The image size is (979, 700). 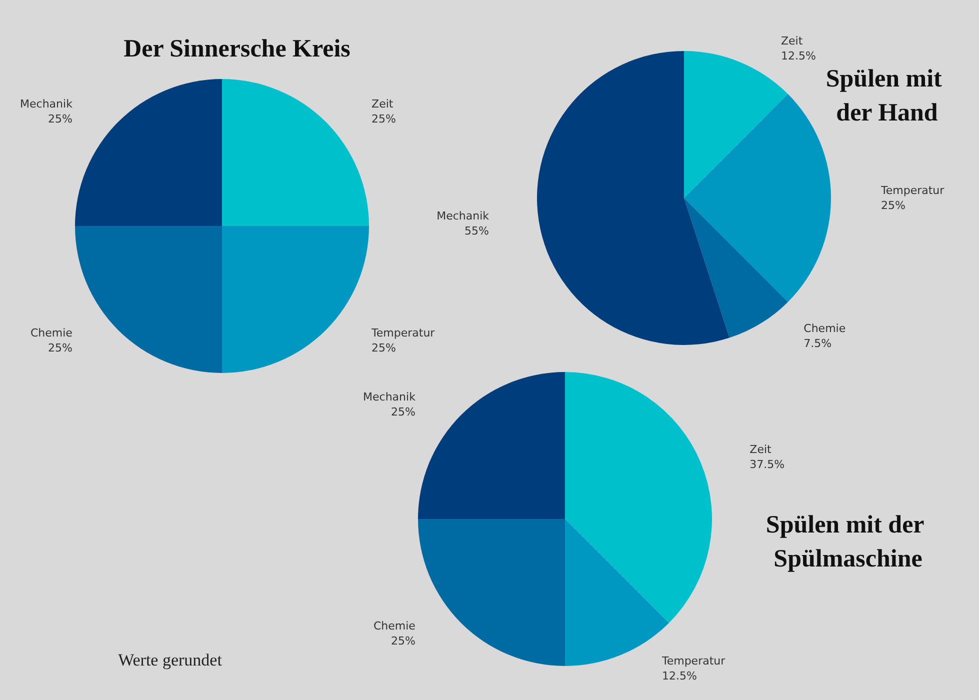 What do you see at coordinates (237, 49) in the screenshot?
I see `chart-title: Der Sinnersche Kreis` at bounding box center [237, 49].